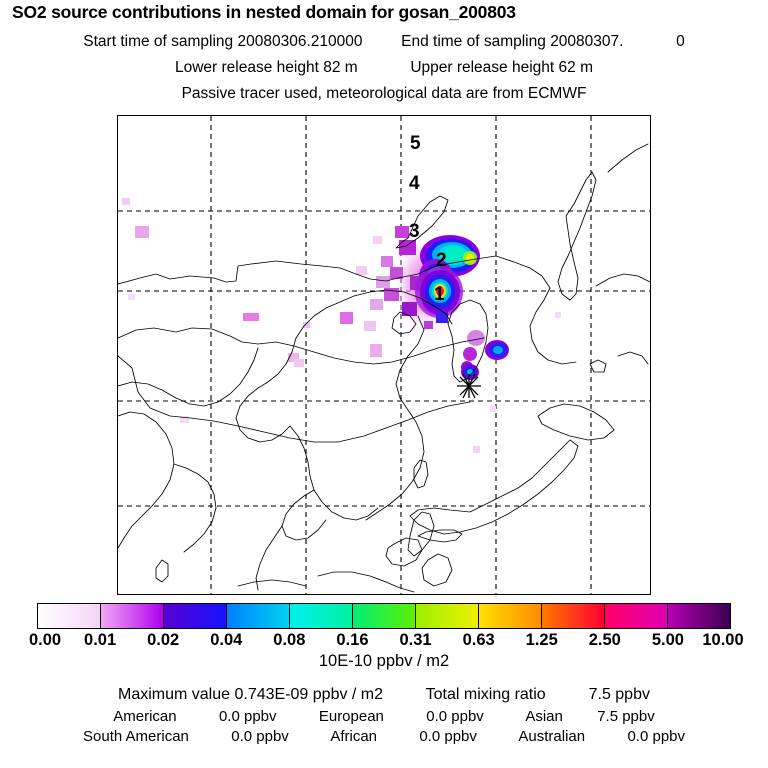  I want to click on lower-release-label: Lower release height, so click(247, 67).